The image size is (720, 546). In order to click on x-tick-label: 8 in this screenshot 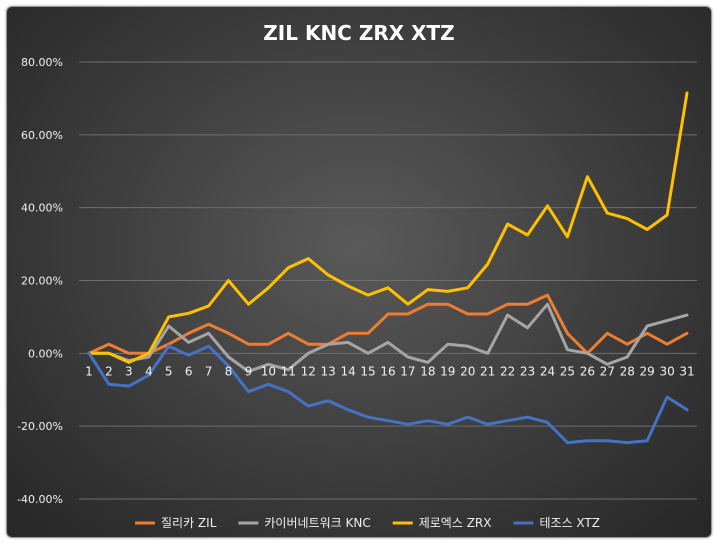, I will do `click(229, 371)`.